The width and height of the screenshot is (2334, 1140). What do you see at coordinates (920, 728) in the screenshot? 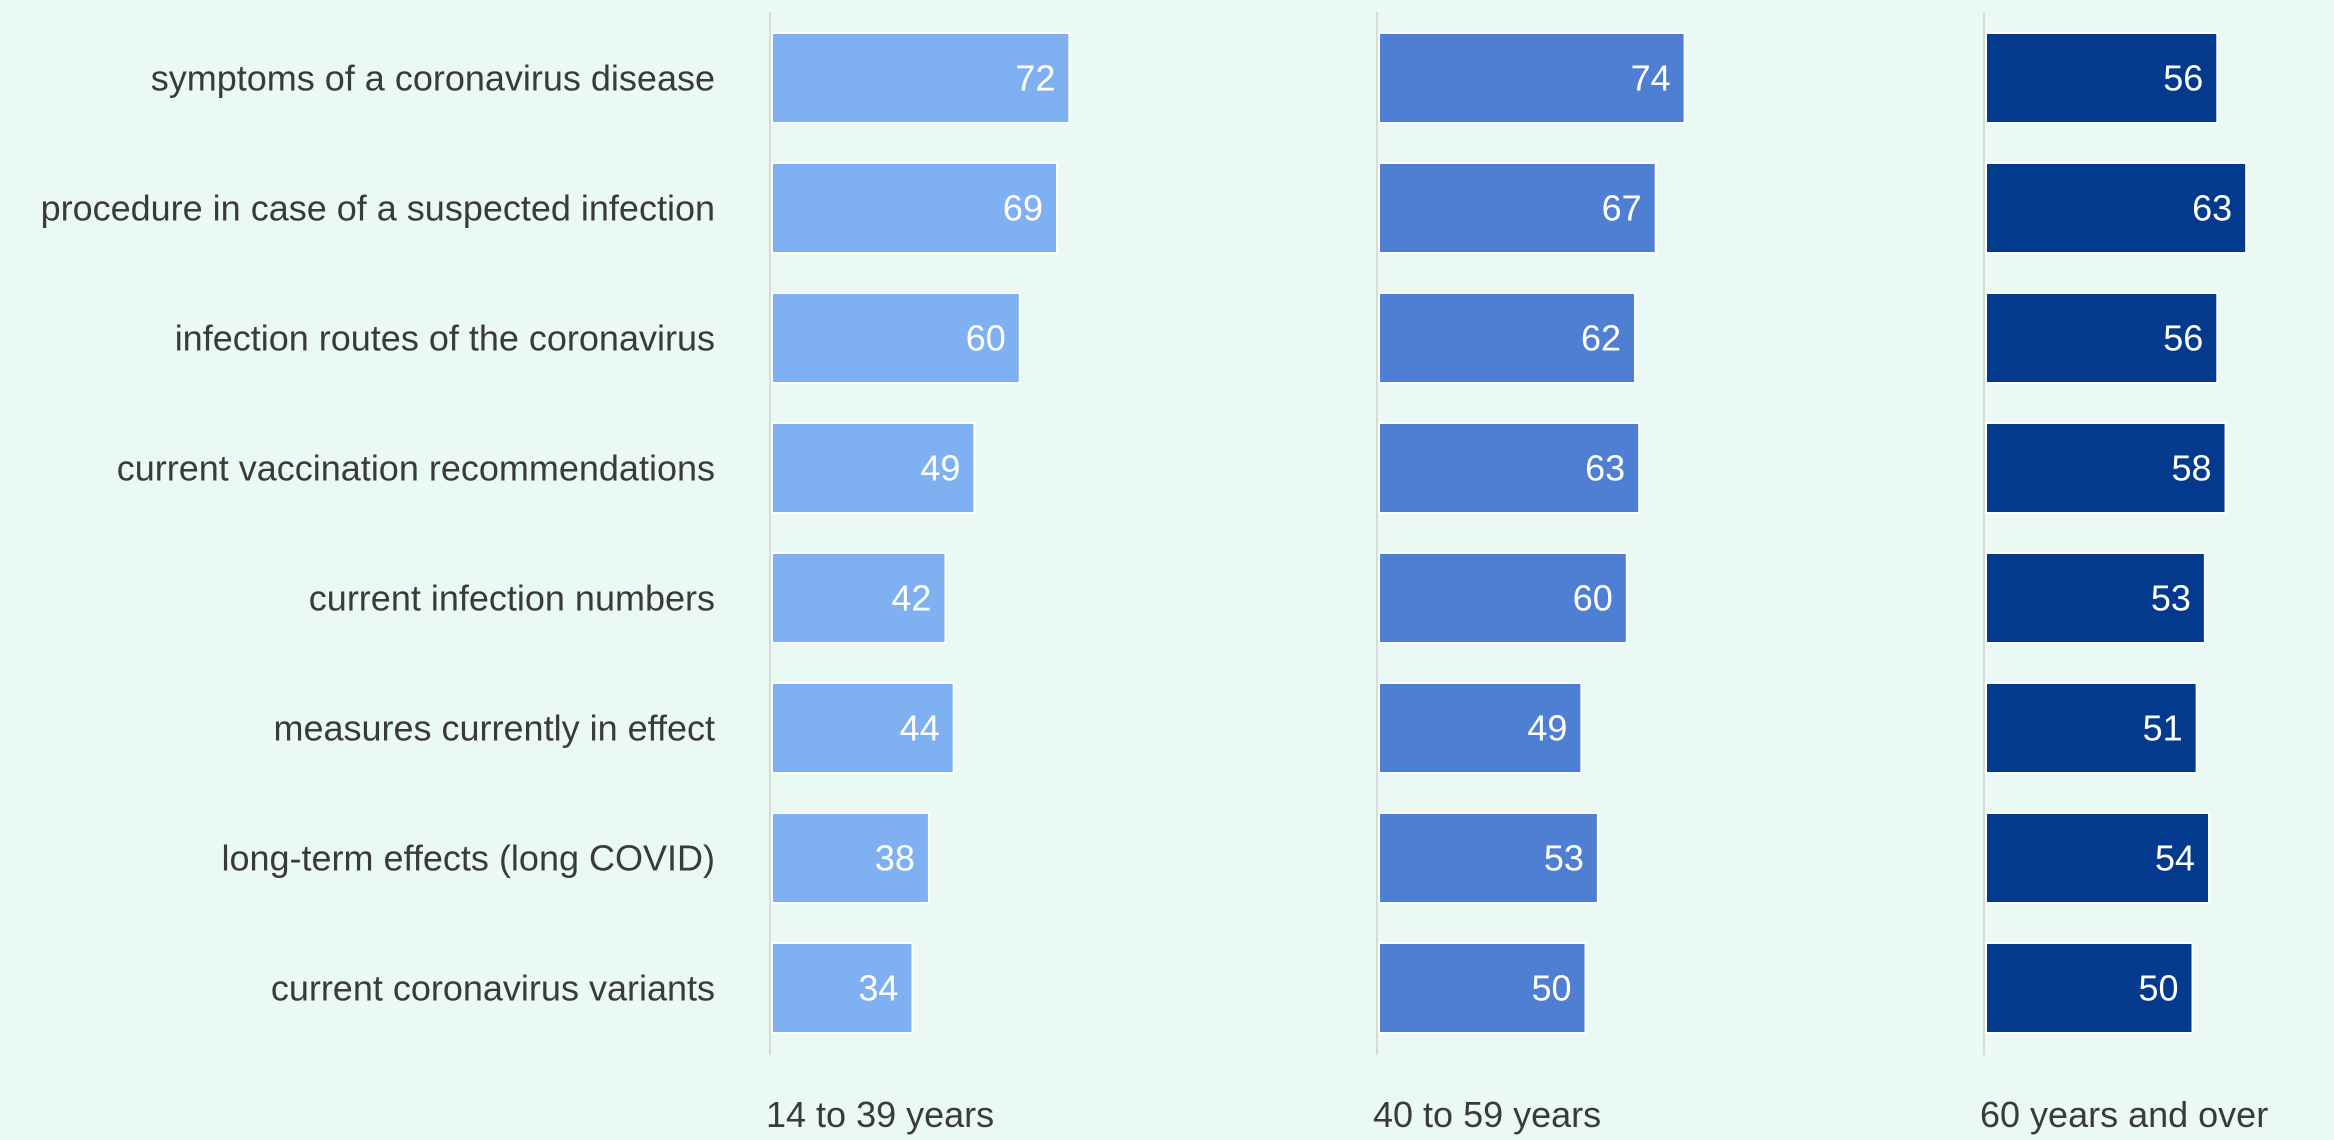
I see `data-label: 44` at bounding box center [920, 728].